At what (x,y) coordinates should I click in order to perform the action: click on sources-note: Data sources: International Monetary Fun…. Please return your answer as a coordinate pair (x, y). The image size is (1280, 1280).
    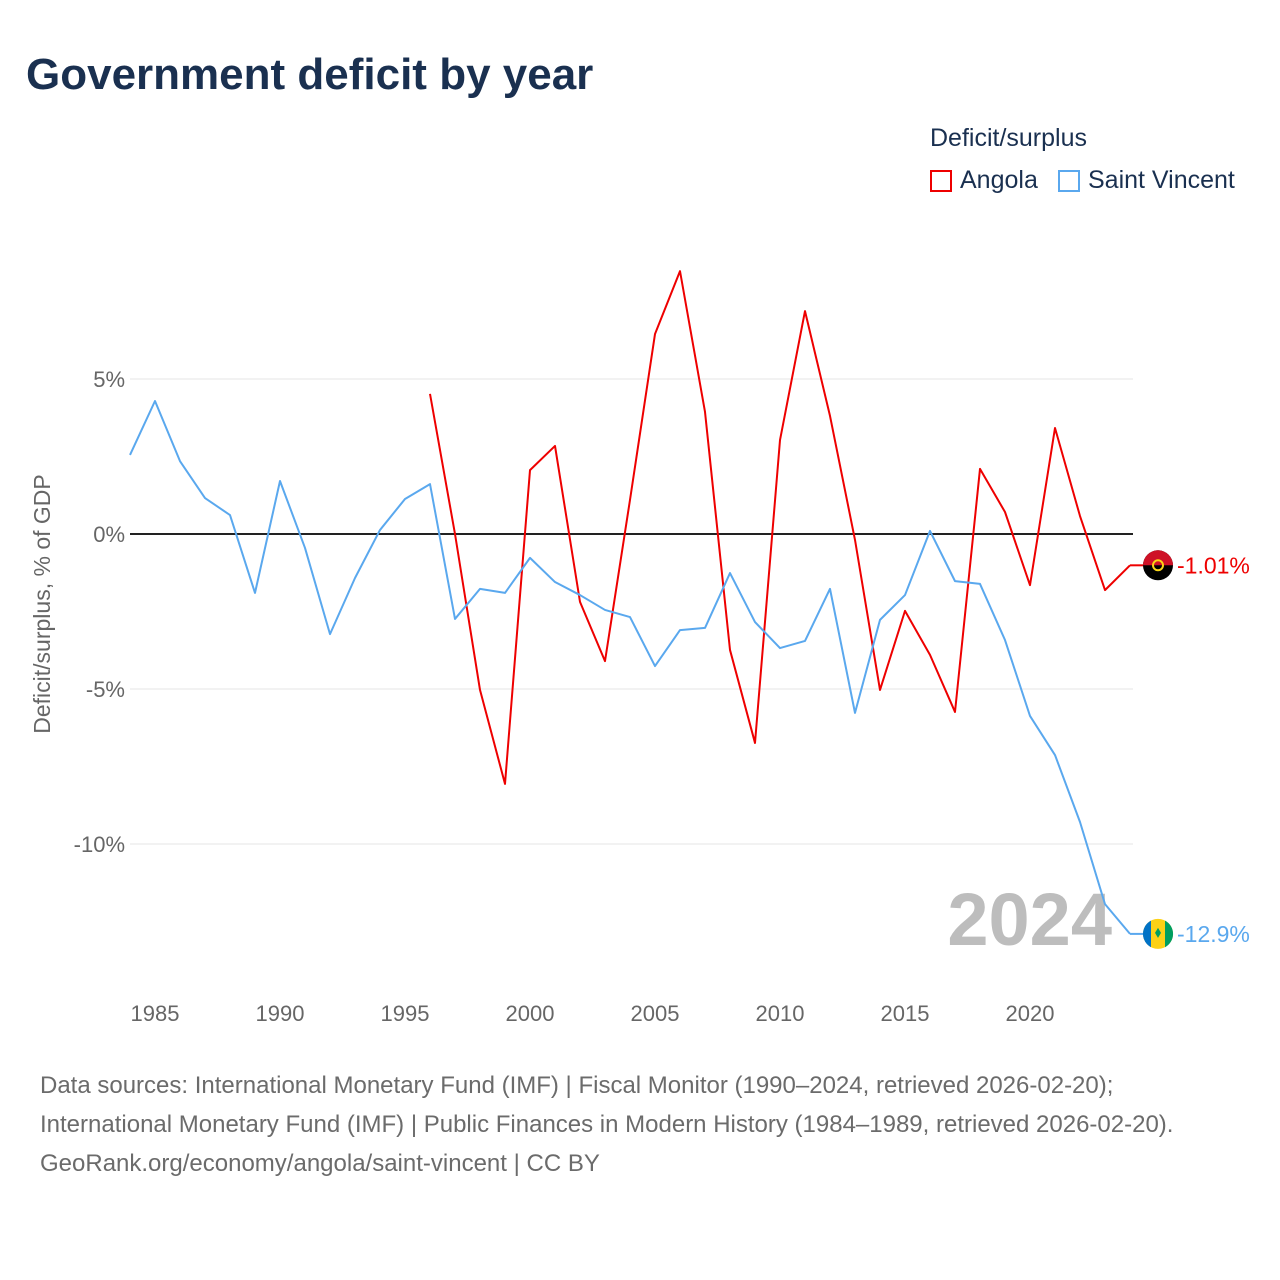
    Looking at the image, I should click on (640, 1124).